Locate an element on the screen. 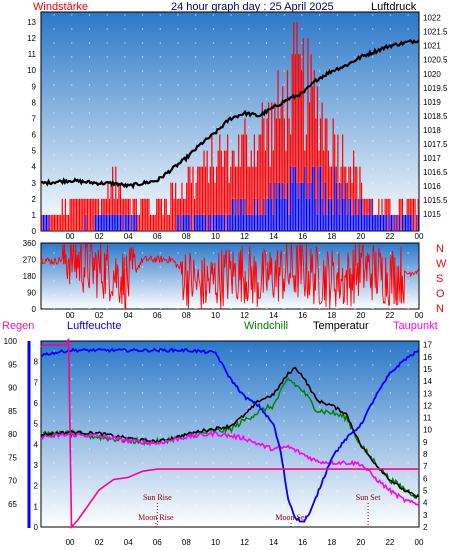 The width and height of the screenshot is (462, 550). humidity-tick-label: 70 is located at coordinates (12, 481).